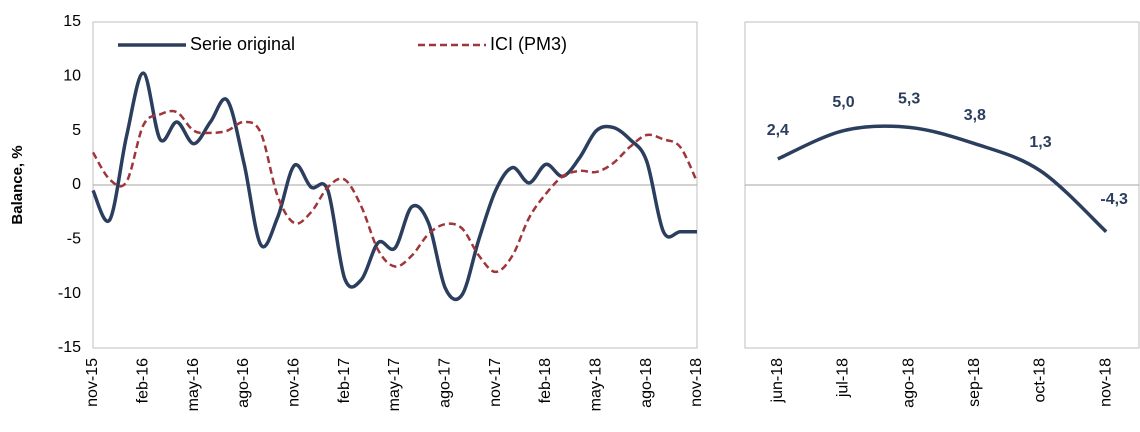  What do you see at coordinates (843, 378) in the screenshot?
I see `x-tick-label: jul-18` at bounding box center [843, 378].